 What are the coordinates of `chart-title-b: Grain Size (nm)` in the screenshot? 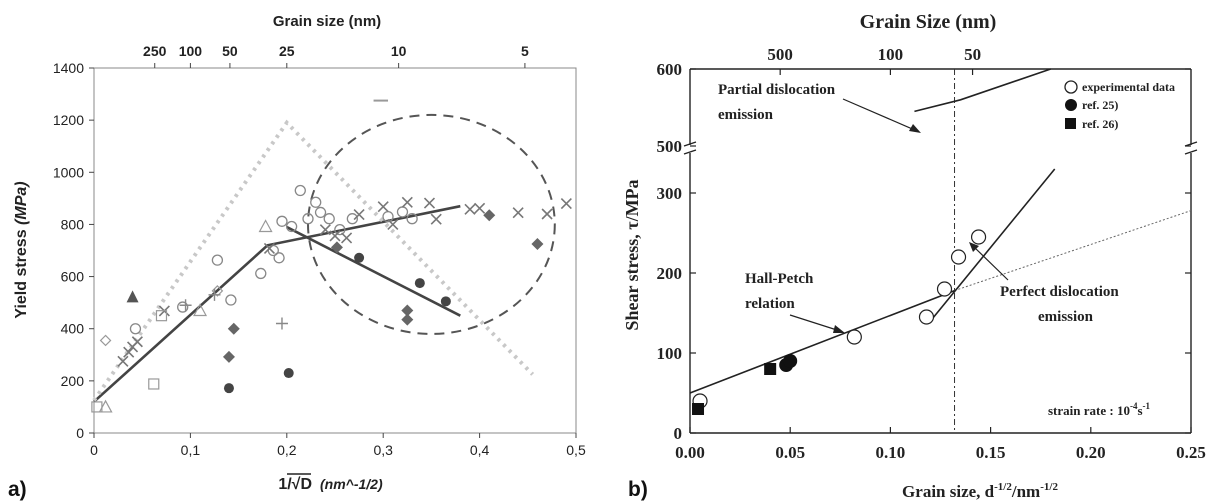 It's located at (928, 22).